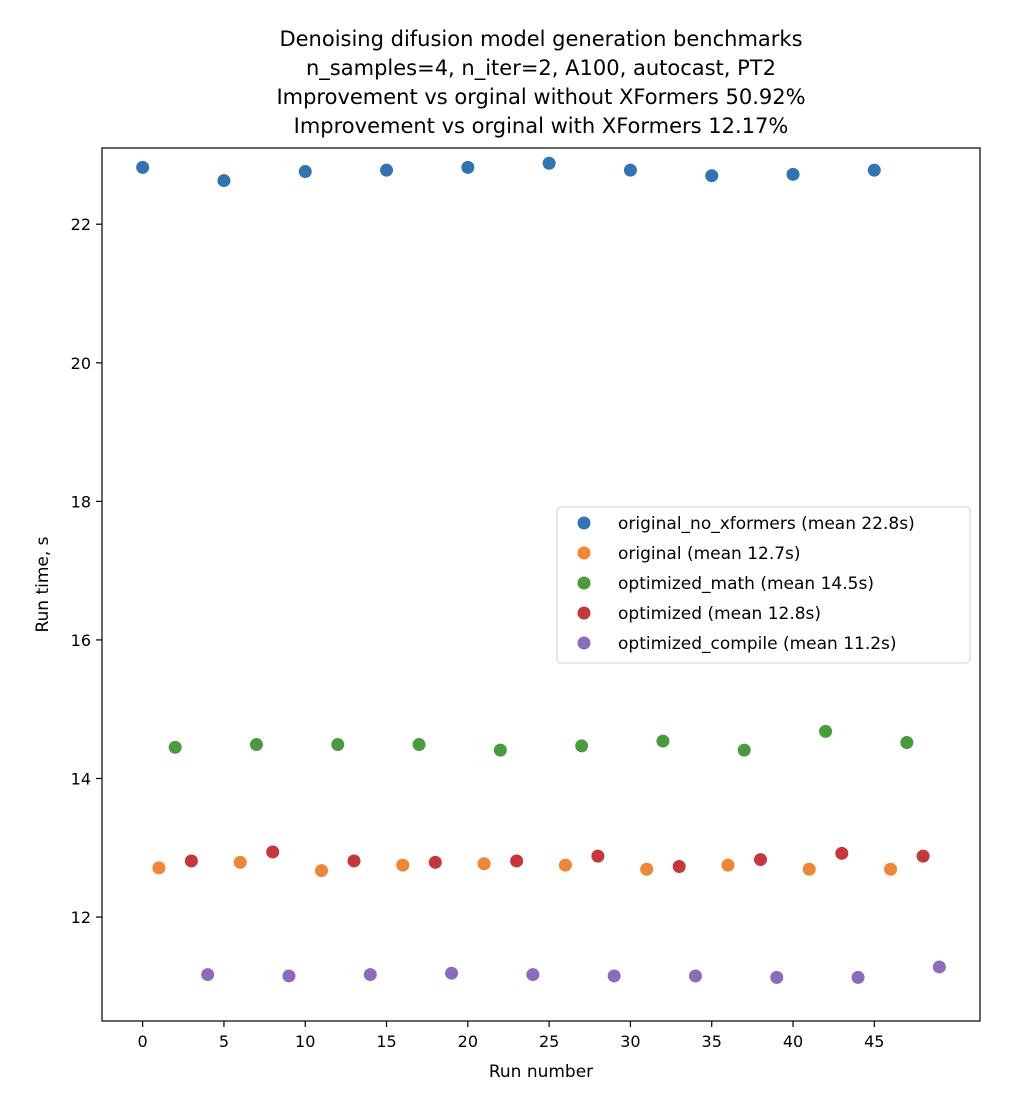  Describe the element at coordinates (766, 524) in the screenshot. I see `legend-entry: original_no_xformers (mean 22.8s)` at that location.